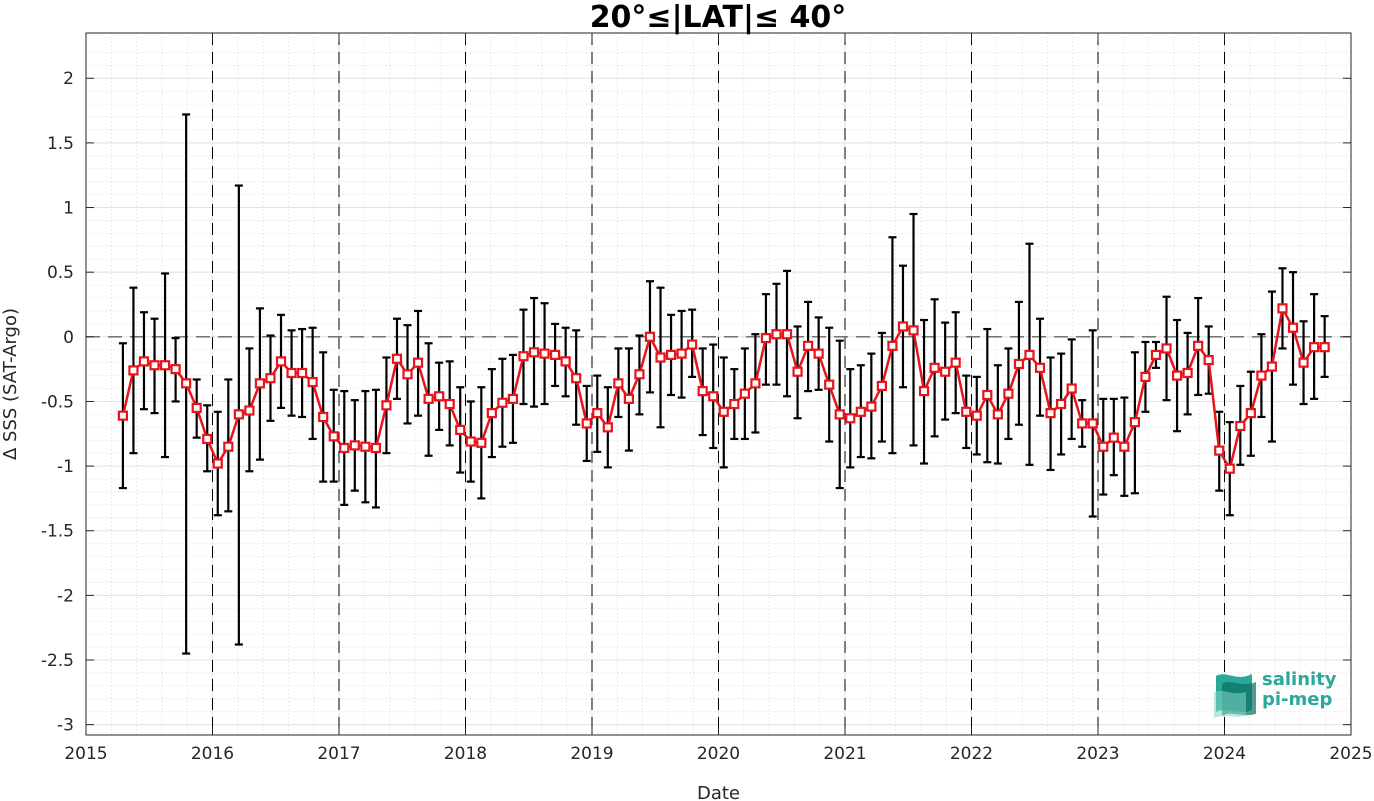  I want to click on y-tick-label: 0.5, so click(60, 273).